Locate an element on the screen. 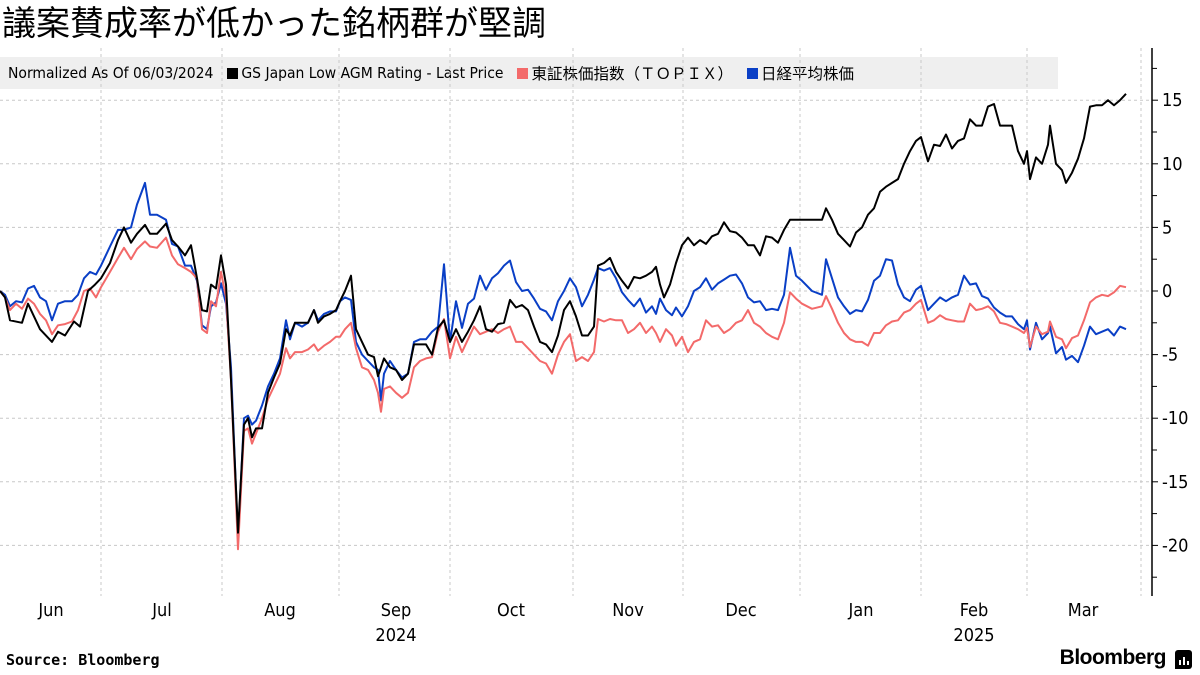 This screenshot has height=675, width=1200. legend-item-gs-japan: GS Japan Low AGM Rating - Last Price is located at coordinates (365, 73).